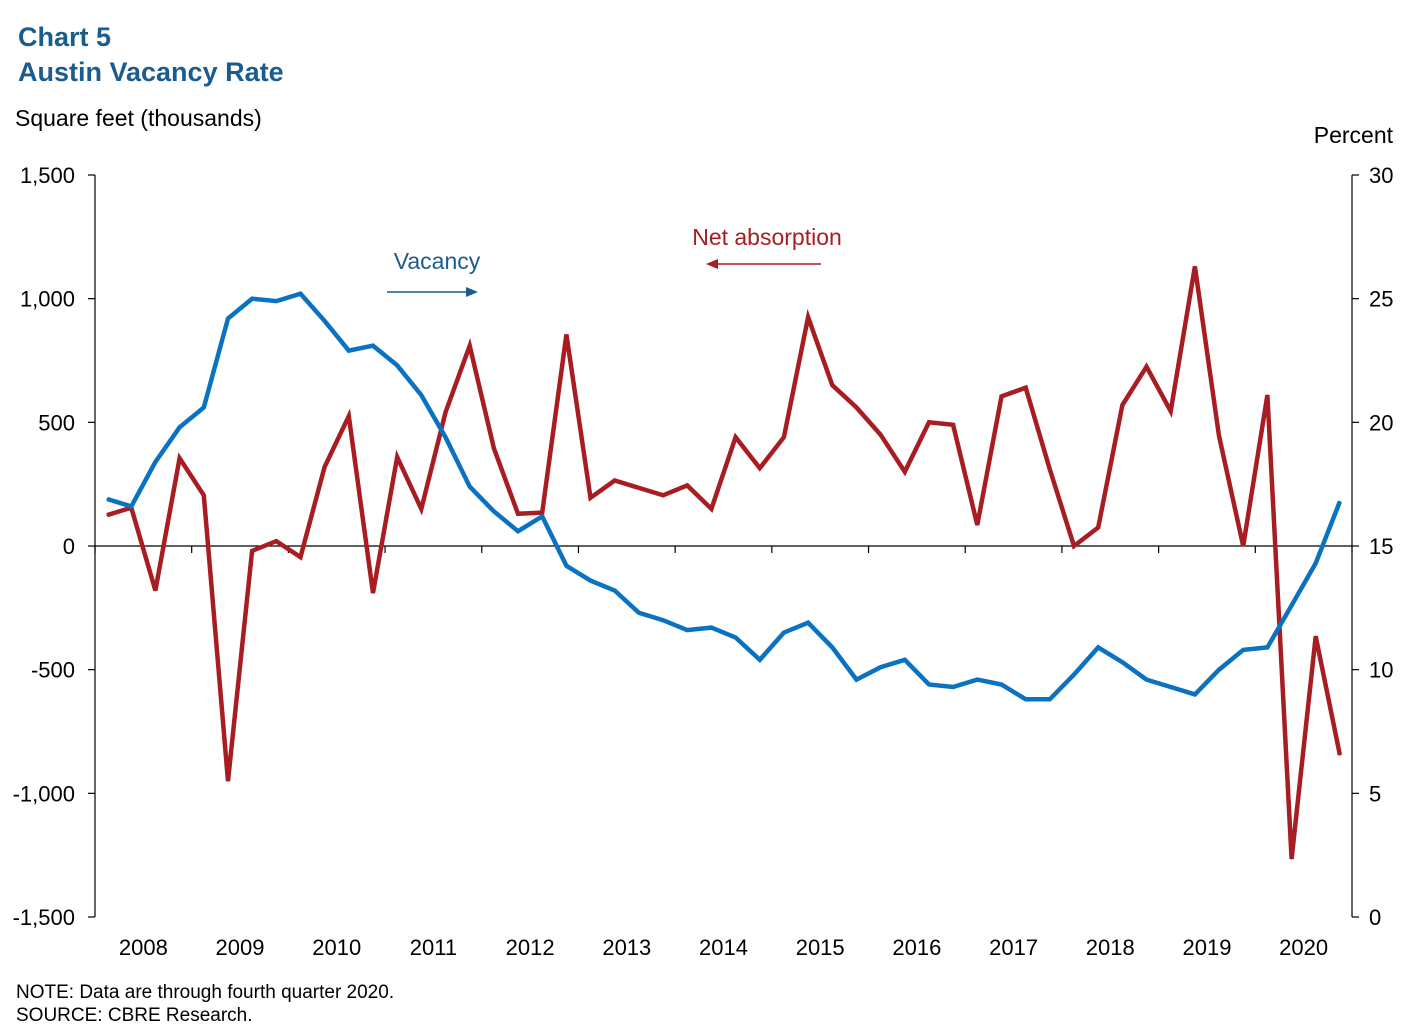 The height and width of the screenshot is (1031, 1421). Describe the element at coordinates (472, 292) in the screenshot. I see `vacancy-arrow-head` at that location.